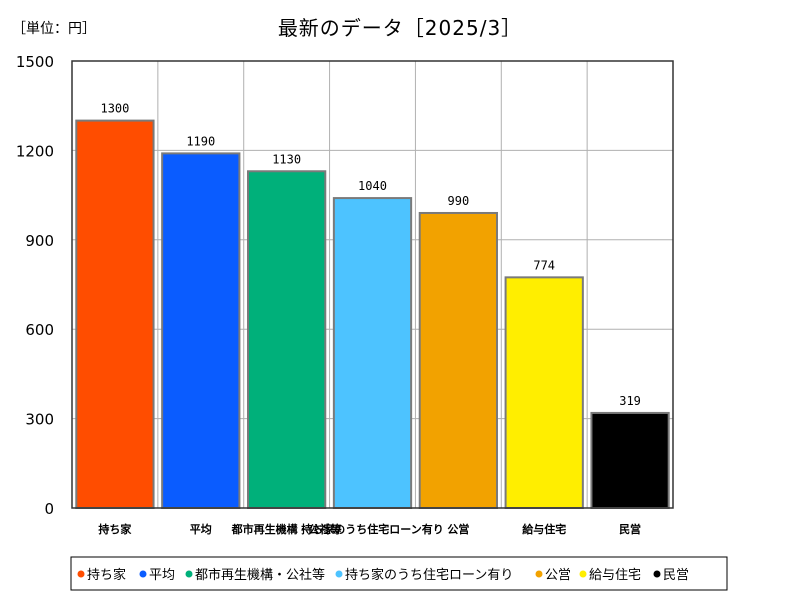 This screenshot has height=600, width=800. What do you see at coordinates (106, 575) in the screenshot?
I see `legend-label: 持ち家` at bounding box center [106, 575].